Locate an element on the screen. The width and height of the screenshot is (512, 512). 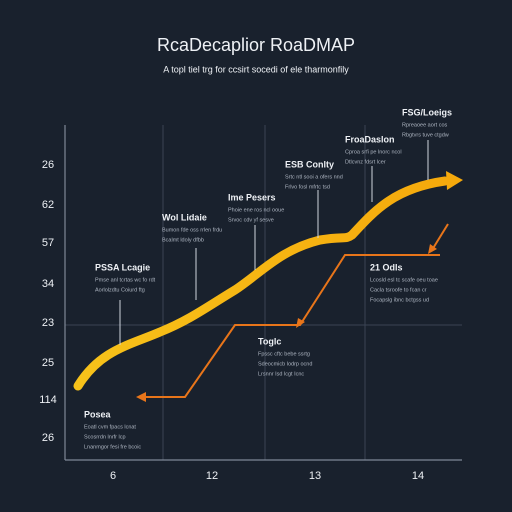
y-label: 34 is located at coordinates (48, 284).